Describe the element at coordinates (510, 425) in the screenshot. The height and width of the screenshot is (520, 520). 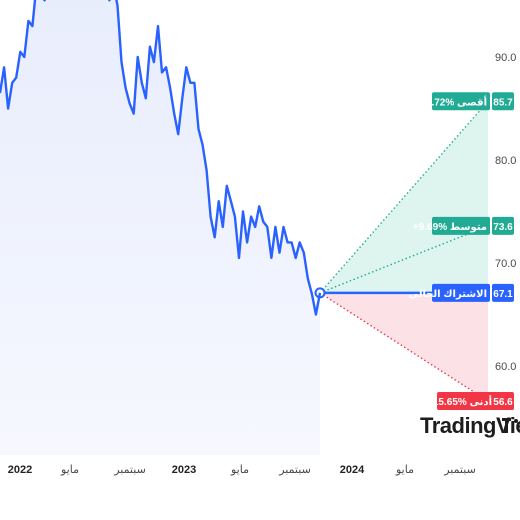
I see `tv-logo-icon` at that location.